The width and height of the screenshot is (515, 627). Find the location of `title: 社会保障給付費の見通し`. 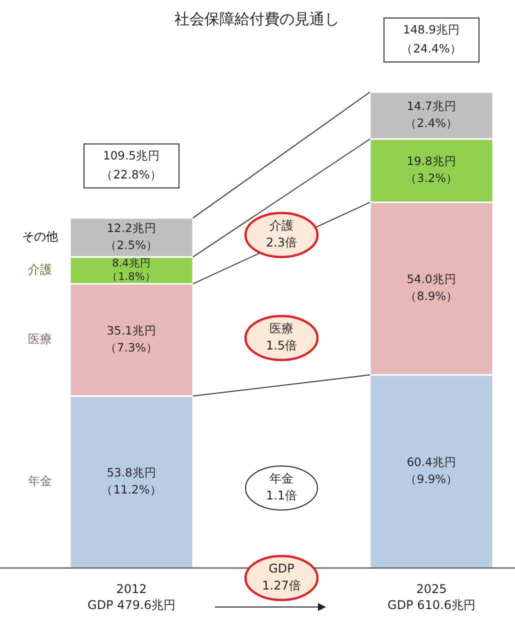

title: 社会保障給付費の見通し is located at coordinates (257, 19).